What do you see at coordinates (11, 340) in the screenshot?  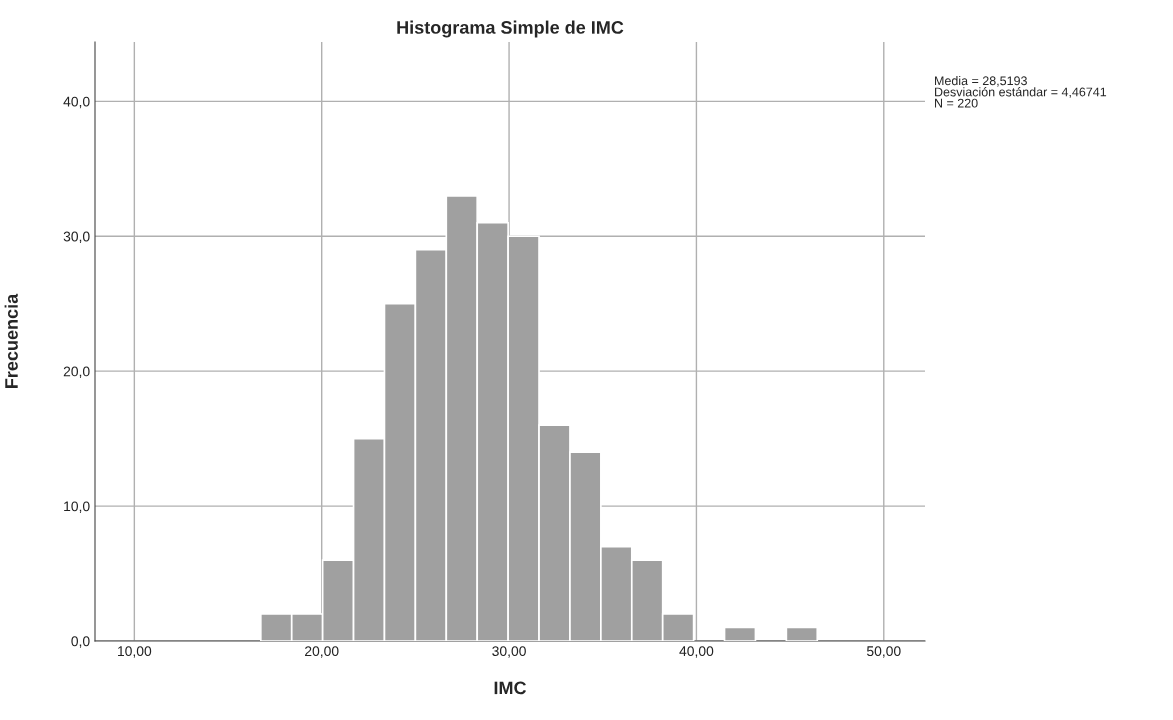 I see `y-axis-title: Frecuencia` at bounding box center [11, 340].